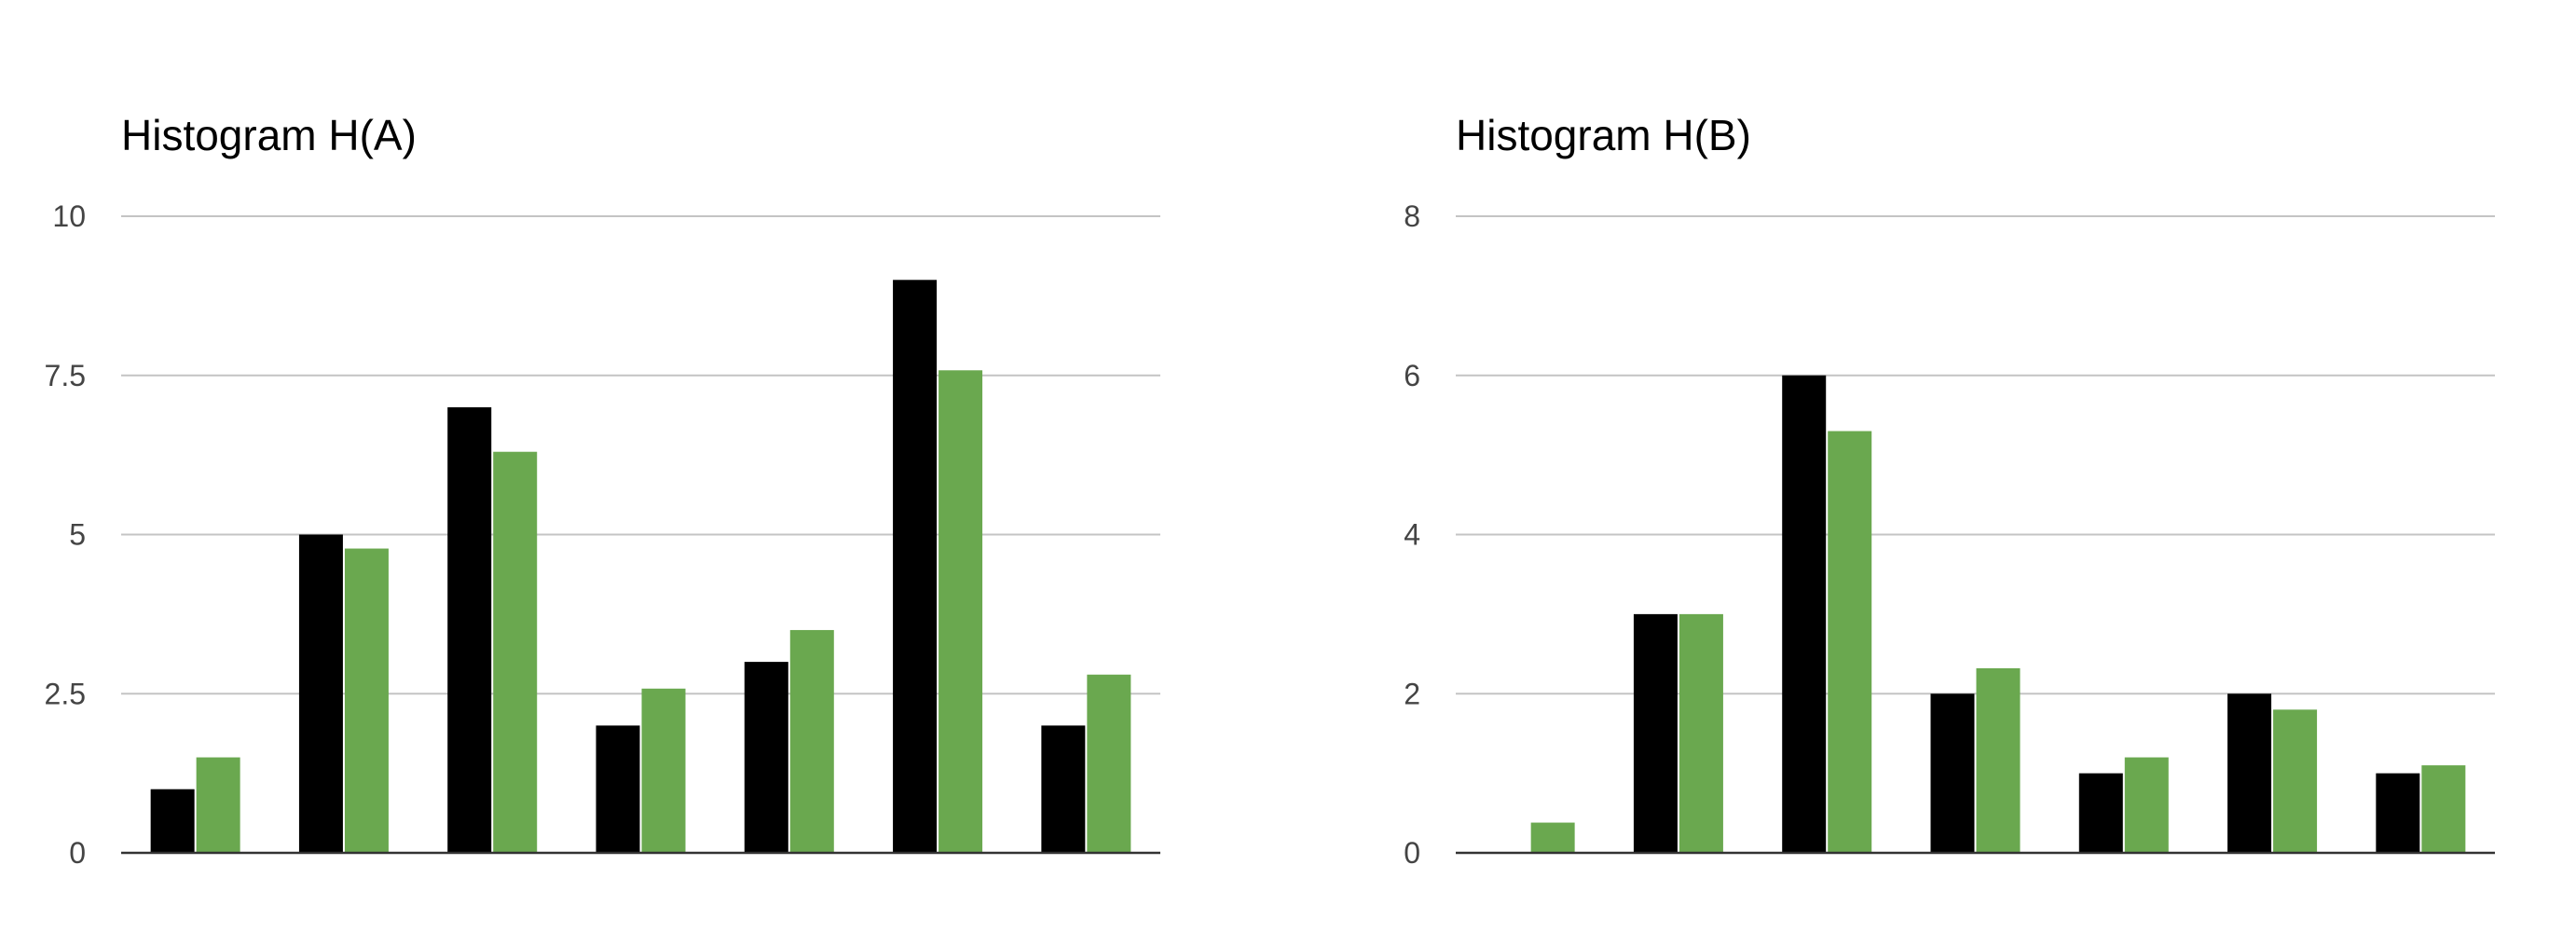 The width and height of the screenshot is (2576, 947). I want to click on chart-title: Histogram H(B), so click(1603, 135).